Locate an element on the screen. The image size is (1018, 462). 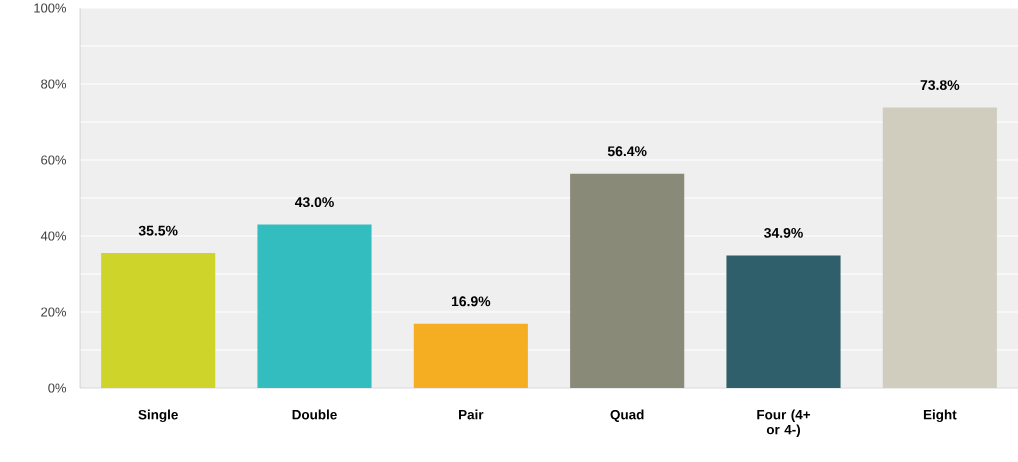
x-tick-label: Pair is located at coordinates (471, 414).